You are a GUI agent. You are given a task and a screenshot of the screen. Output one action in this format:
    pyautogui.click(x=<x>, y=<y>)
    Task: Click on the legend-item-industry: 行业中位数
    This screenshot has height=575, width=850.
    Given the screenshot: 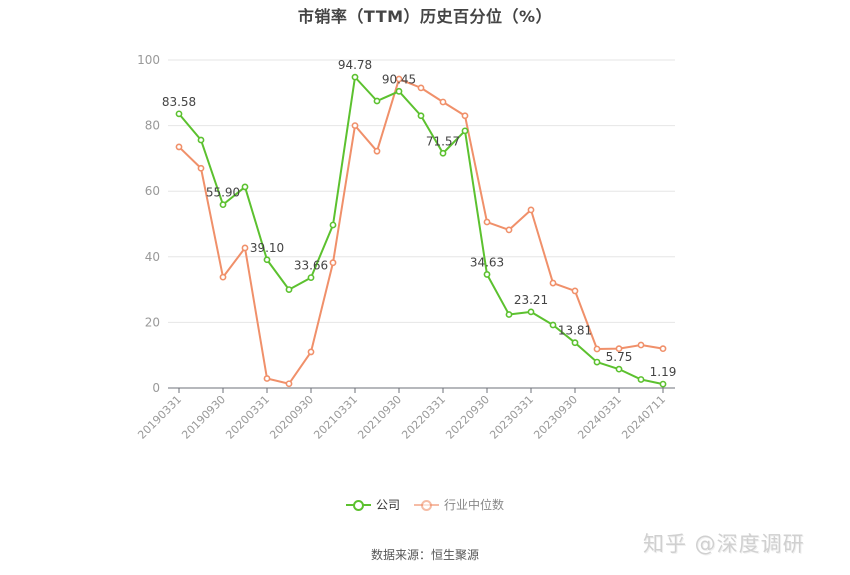 What is the action you would take?
    pyautogui.click(x=459, y=504)
    